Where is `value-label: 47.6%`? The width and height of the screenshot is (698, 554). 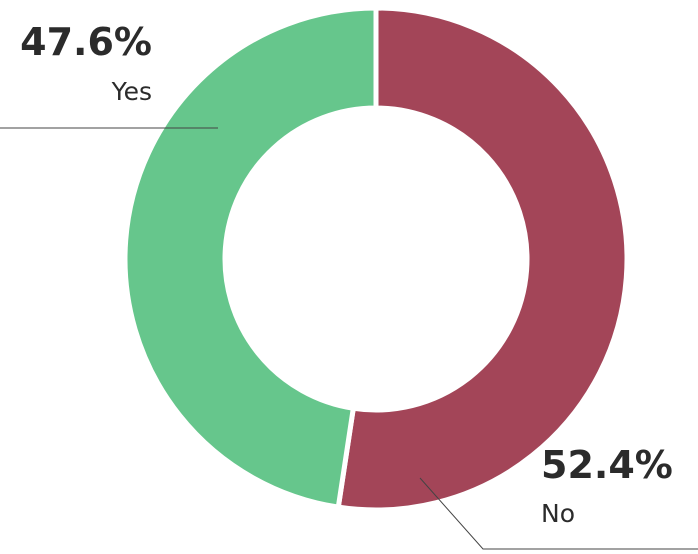
value-label: 47.6% is located at coordinates (86, 42).